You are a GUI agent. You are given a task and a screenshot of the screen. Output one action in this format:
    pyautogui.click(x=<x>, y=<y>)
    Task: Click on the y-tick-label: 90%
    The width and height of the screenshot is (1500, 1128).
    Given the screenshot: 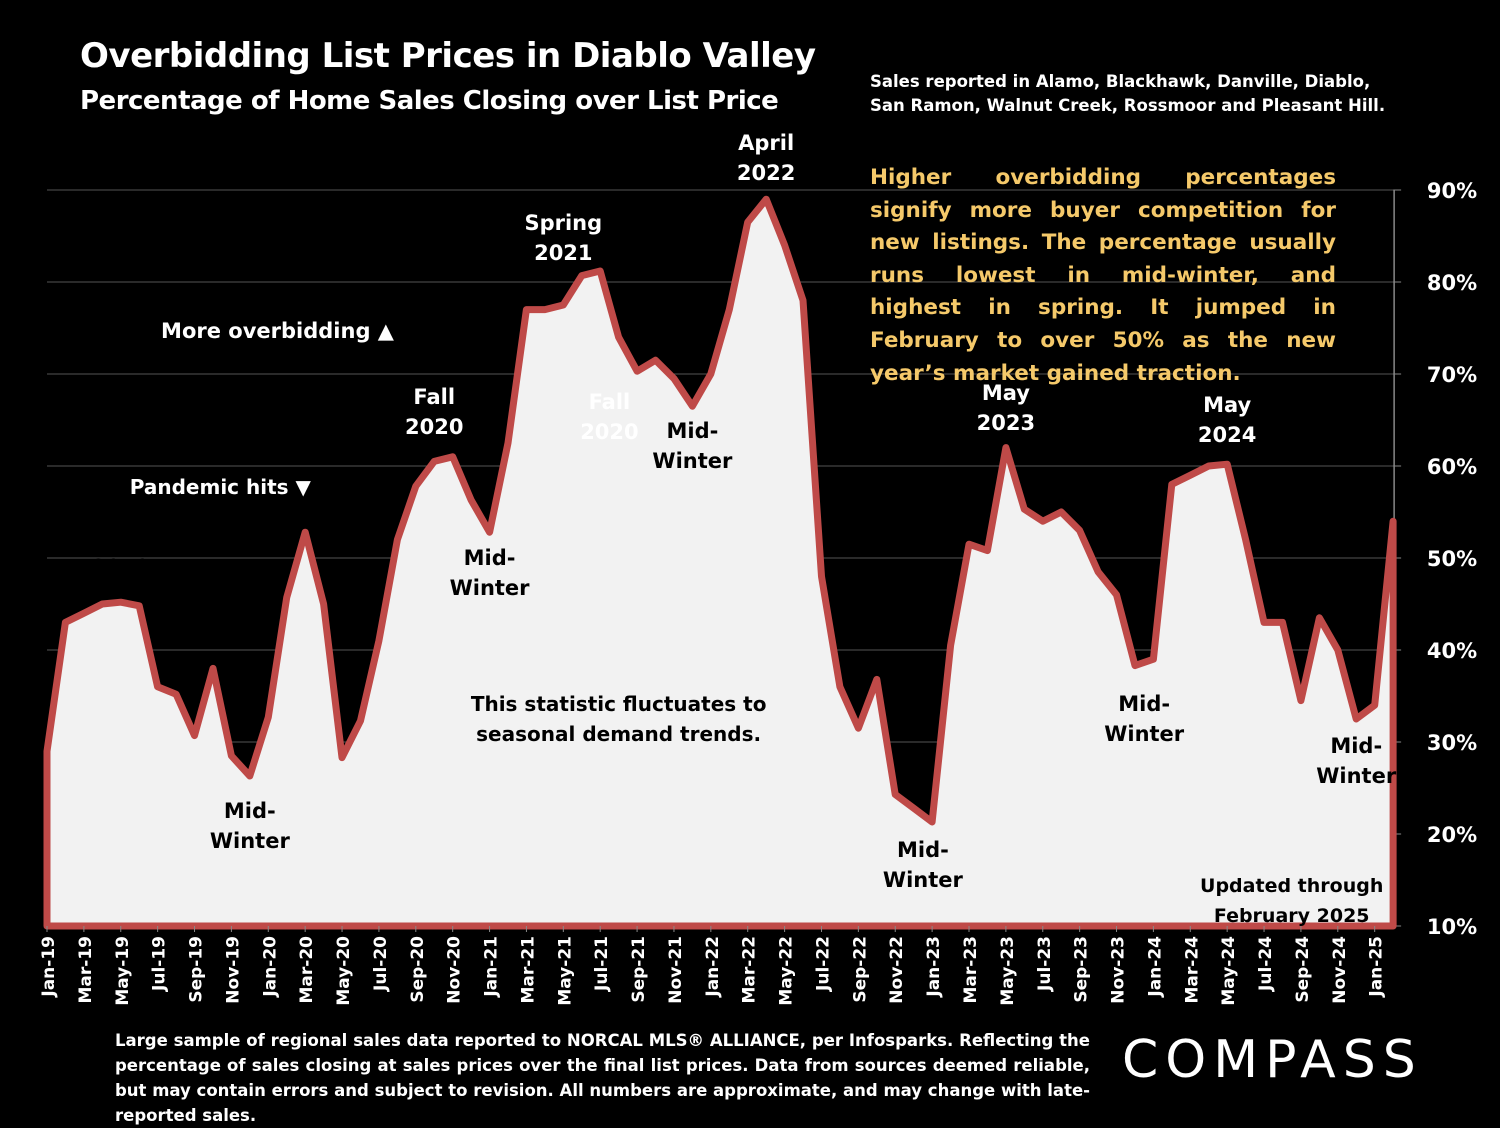 What is the action you would take?
    pyautogui.click(x=1452, y=191)
    